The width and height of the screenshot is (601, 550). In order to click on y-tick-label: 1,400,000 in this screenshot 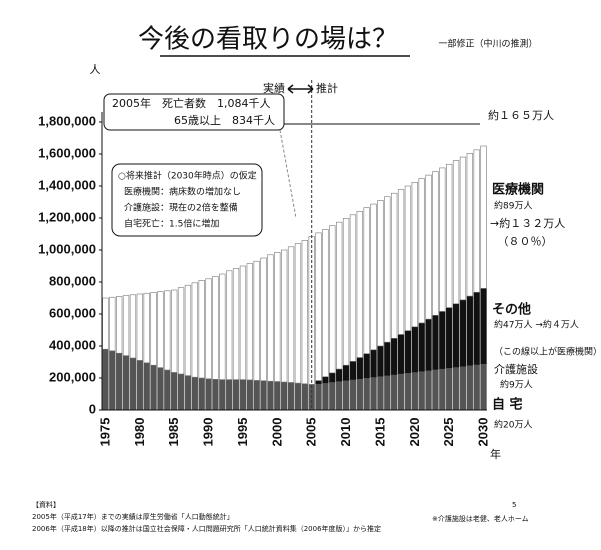, I will do `click(67, 184)`.